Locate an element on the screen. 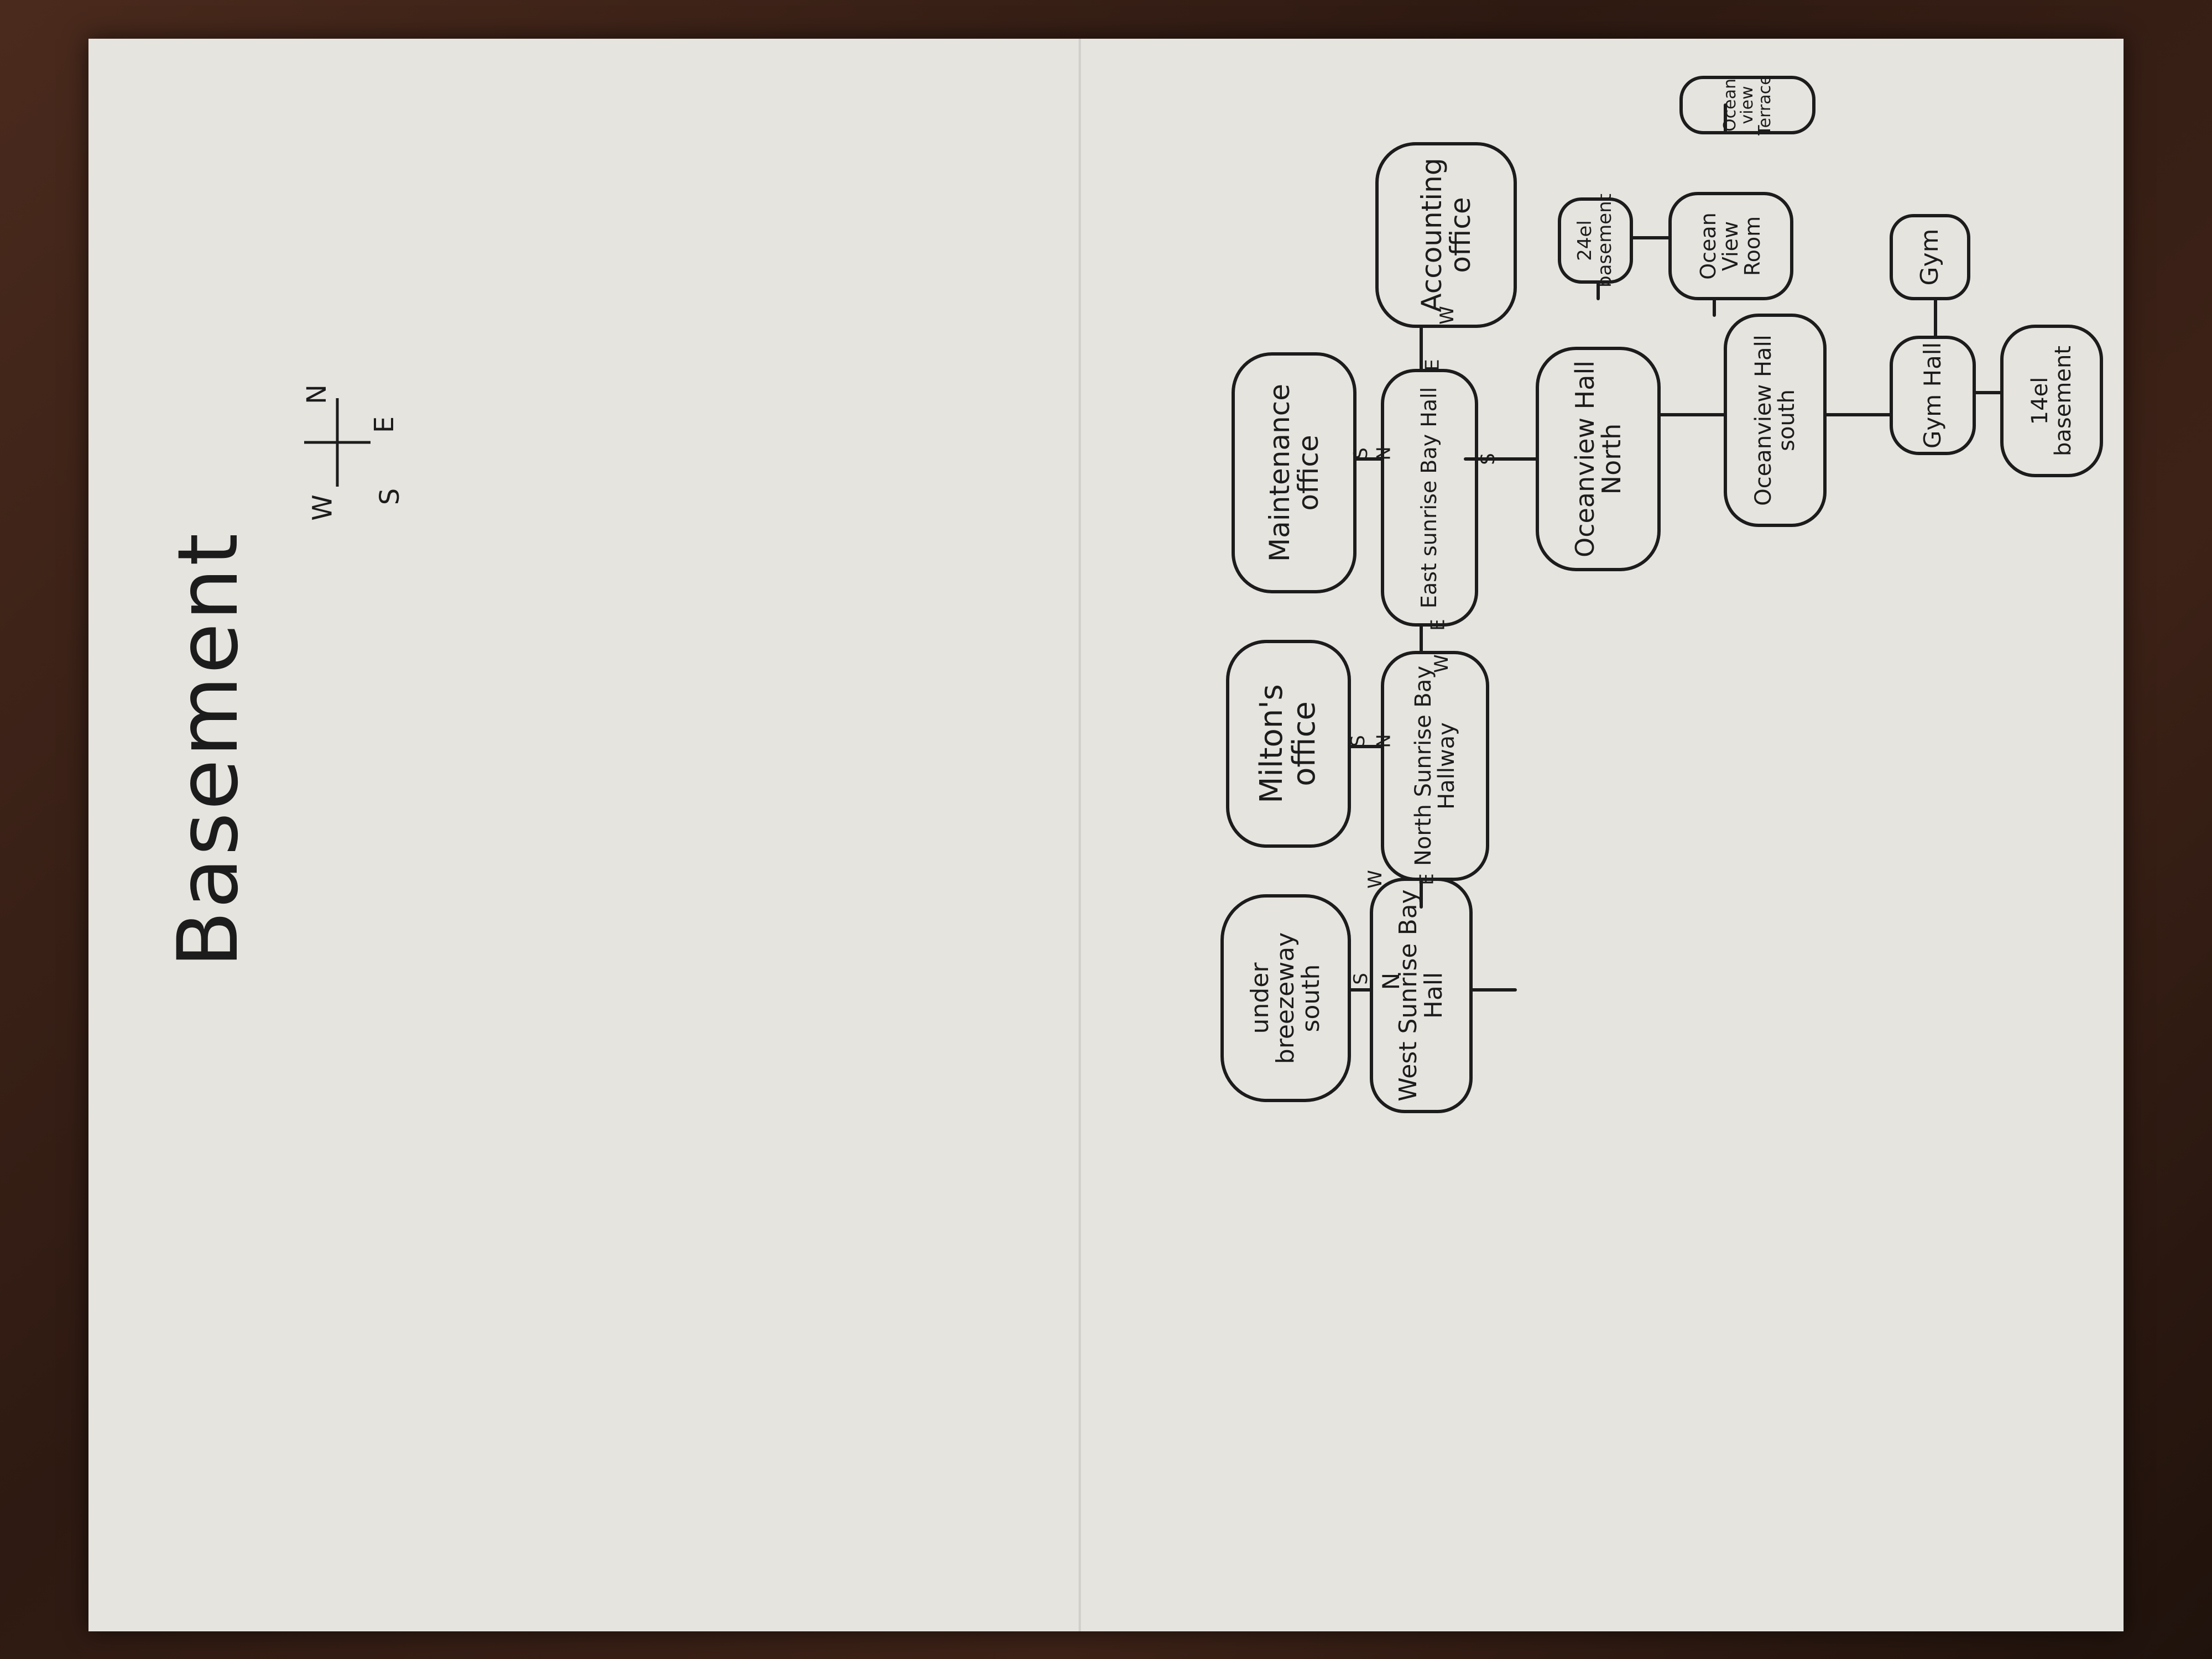 This screenshot has height=1659, width=2212. box-north-sunrise is located at coordinates (1435, 766).